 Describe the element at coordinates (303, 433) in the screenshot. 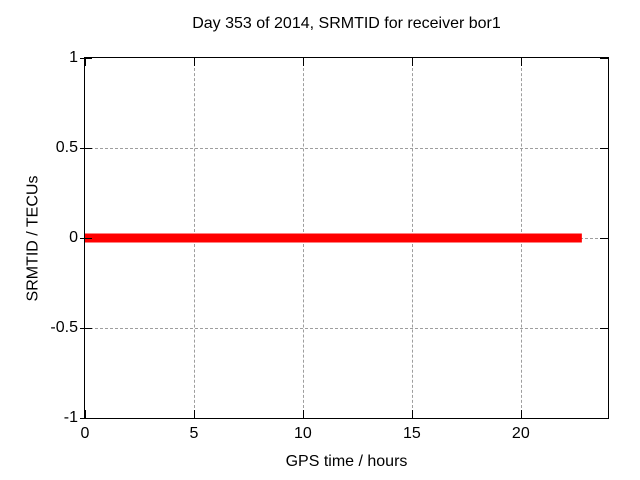

I see `x-tick-label: 10` at that location.